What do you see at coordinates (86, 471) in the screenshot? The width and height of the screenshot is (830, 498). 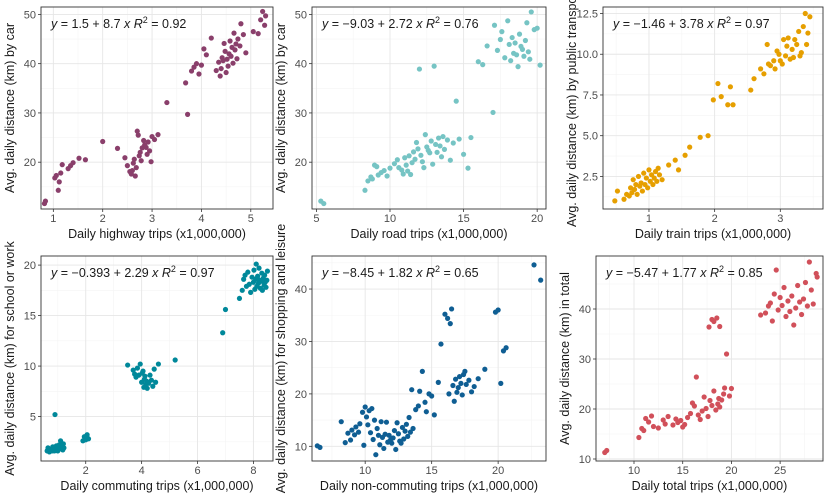 I see `x-tick-label: 2` at bounding box center [86, 471].